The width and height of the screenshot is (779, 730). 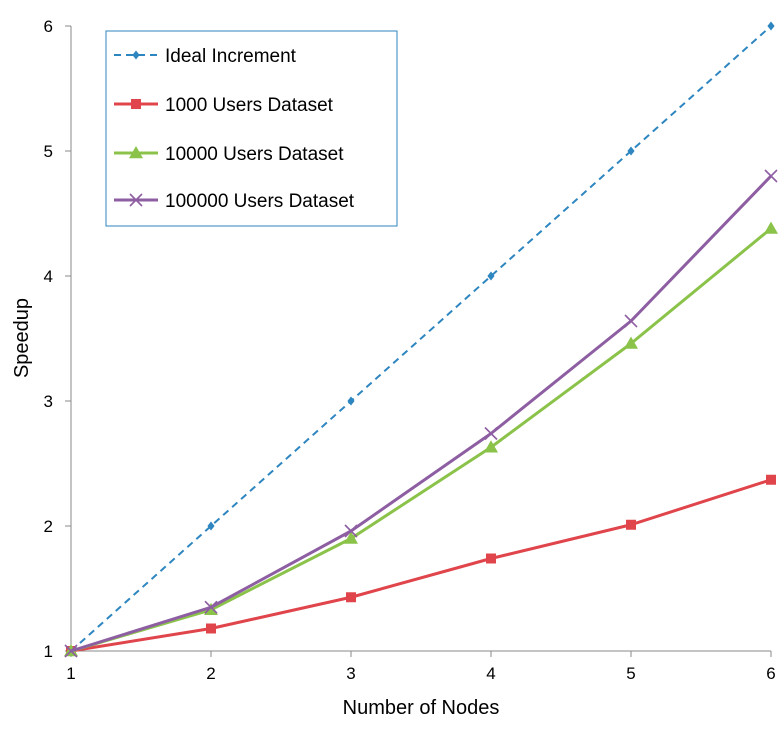 I want to click on x-tick-label: 4, so click(x=490, y=673).